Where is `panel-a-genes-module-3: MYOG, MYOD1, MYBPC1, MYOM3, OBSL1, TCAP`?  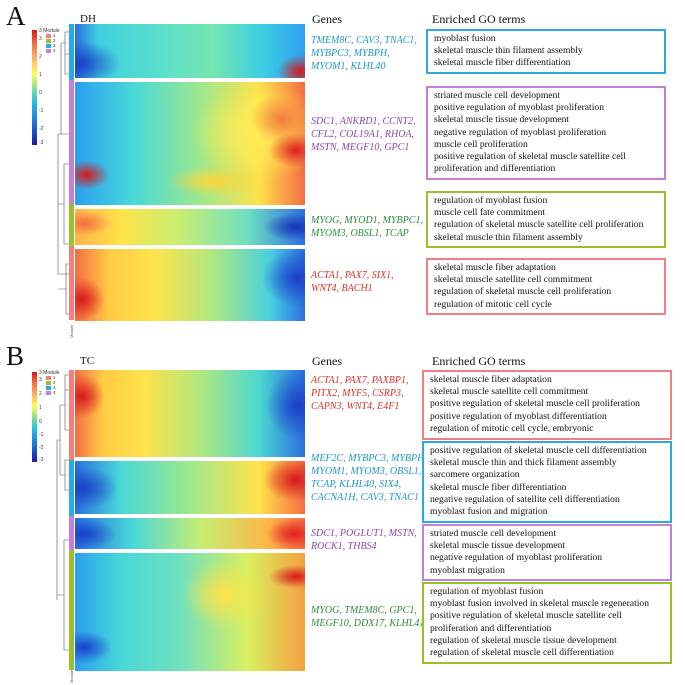 panel-a-genes-module-3: MYOG, MYOD1, MYBPC1, MYOM3, OBSL1, TCAP is located at coordinates (367, 227).